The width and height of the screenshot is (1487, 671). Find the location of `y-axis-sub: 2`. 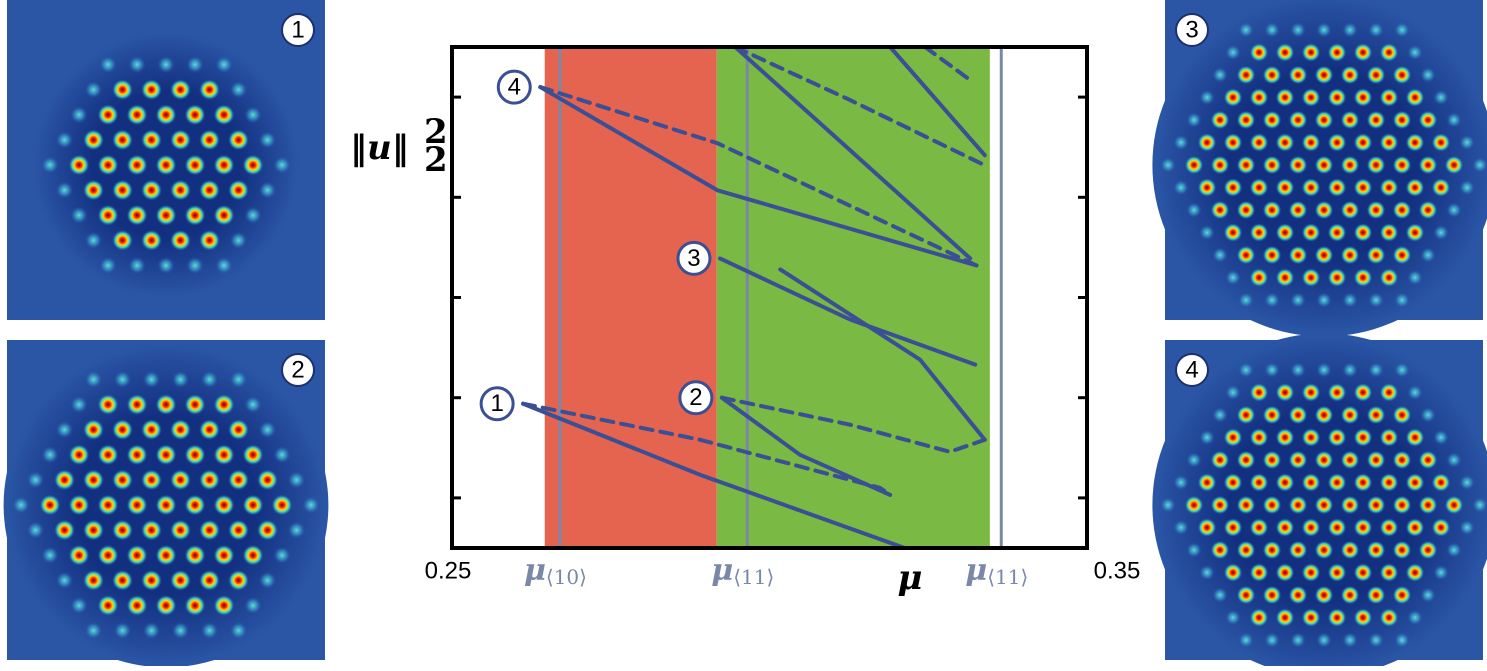

y-axis-sub: 2 is located at coordinates (436, 160).